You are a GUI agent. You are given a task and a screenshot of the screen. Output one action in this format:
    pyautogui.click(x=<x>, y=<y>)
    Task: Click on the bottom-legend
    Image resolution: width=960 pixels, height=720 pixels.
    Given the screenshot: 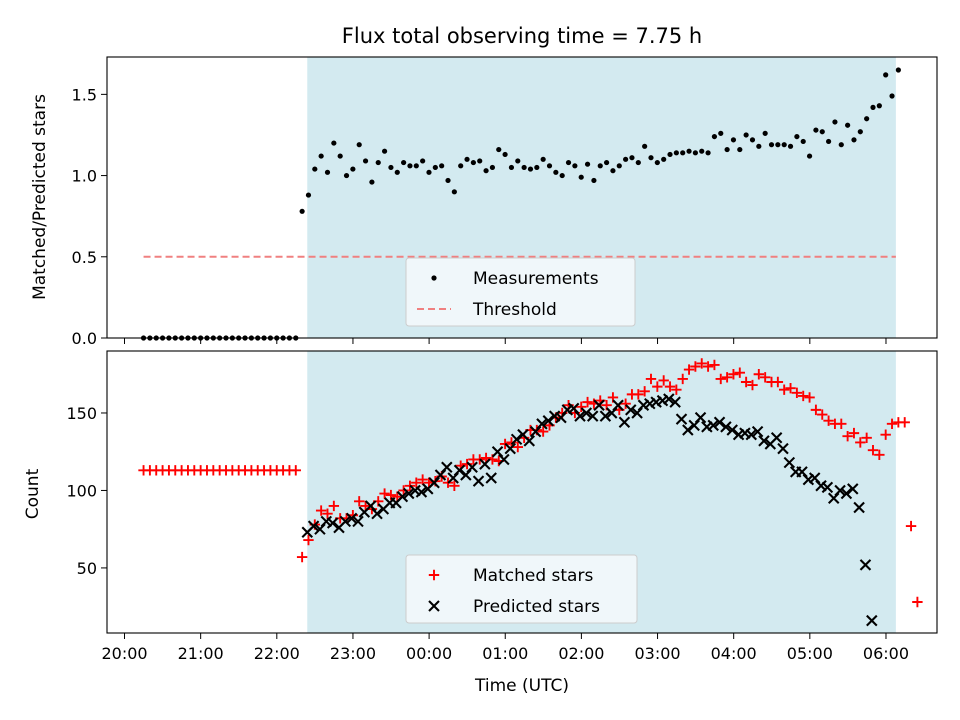 What is the action you would take?
    pyautogui.click(x=521, y=589)
    